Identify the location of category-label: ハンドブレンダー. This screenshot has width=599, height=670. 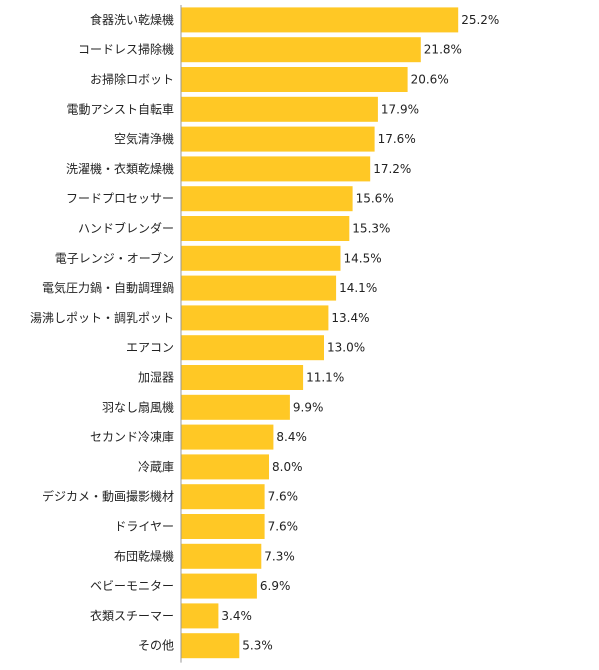
(126, 228).